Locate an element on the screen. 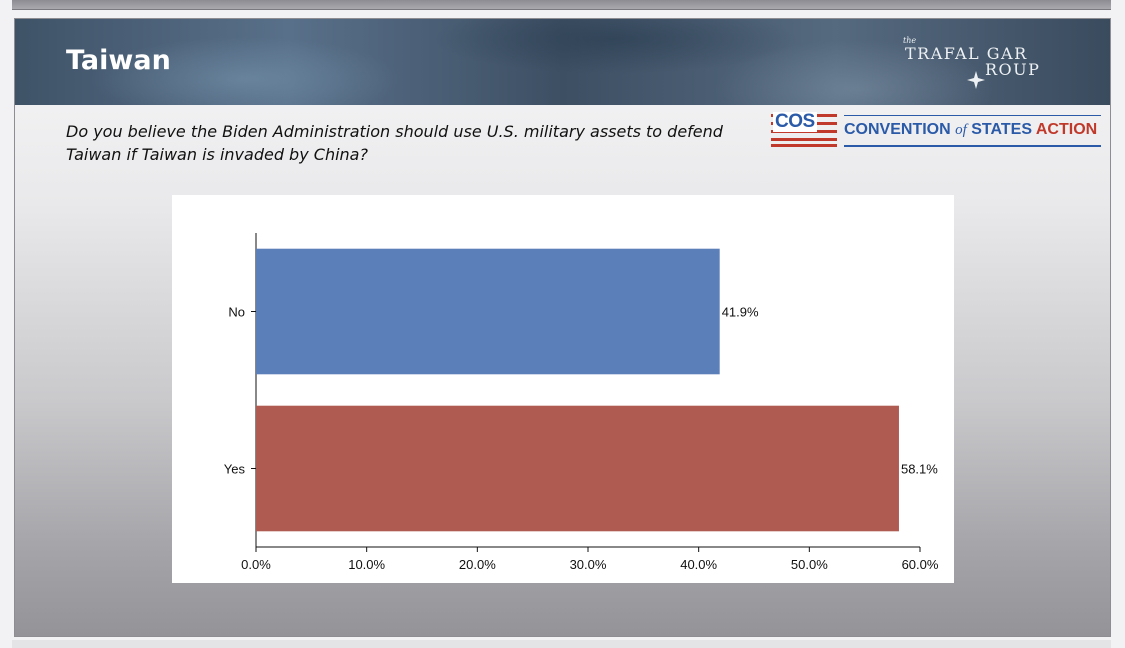 Image resolution: width=1125 pixels, height=648 pixels. cos-name: CONVENTION of STATES ACTION is located at coordinates (970, 130).